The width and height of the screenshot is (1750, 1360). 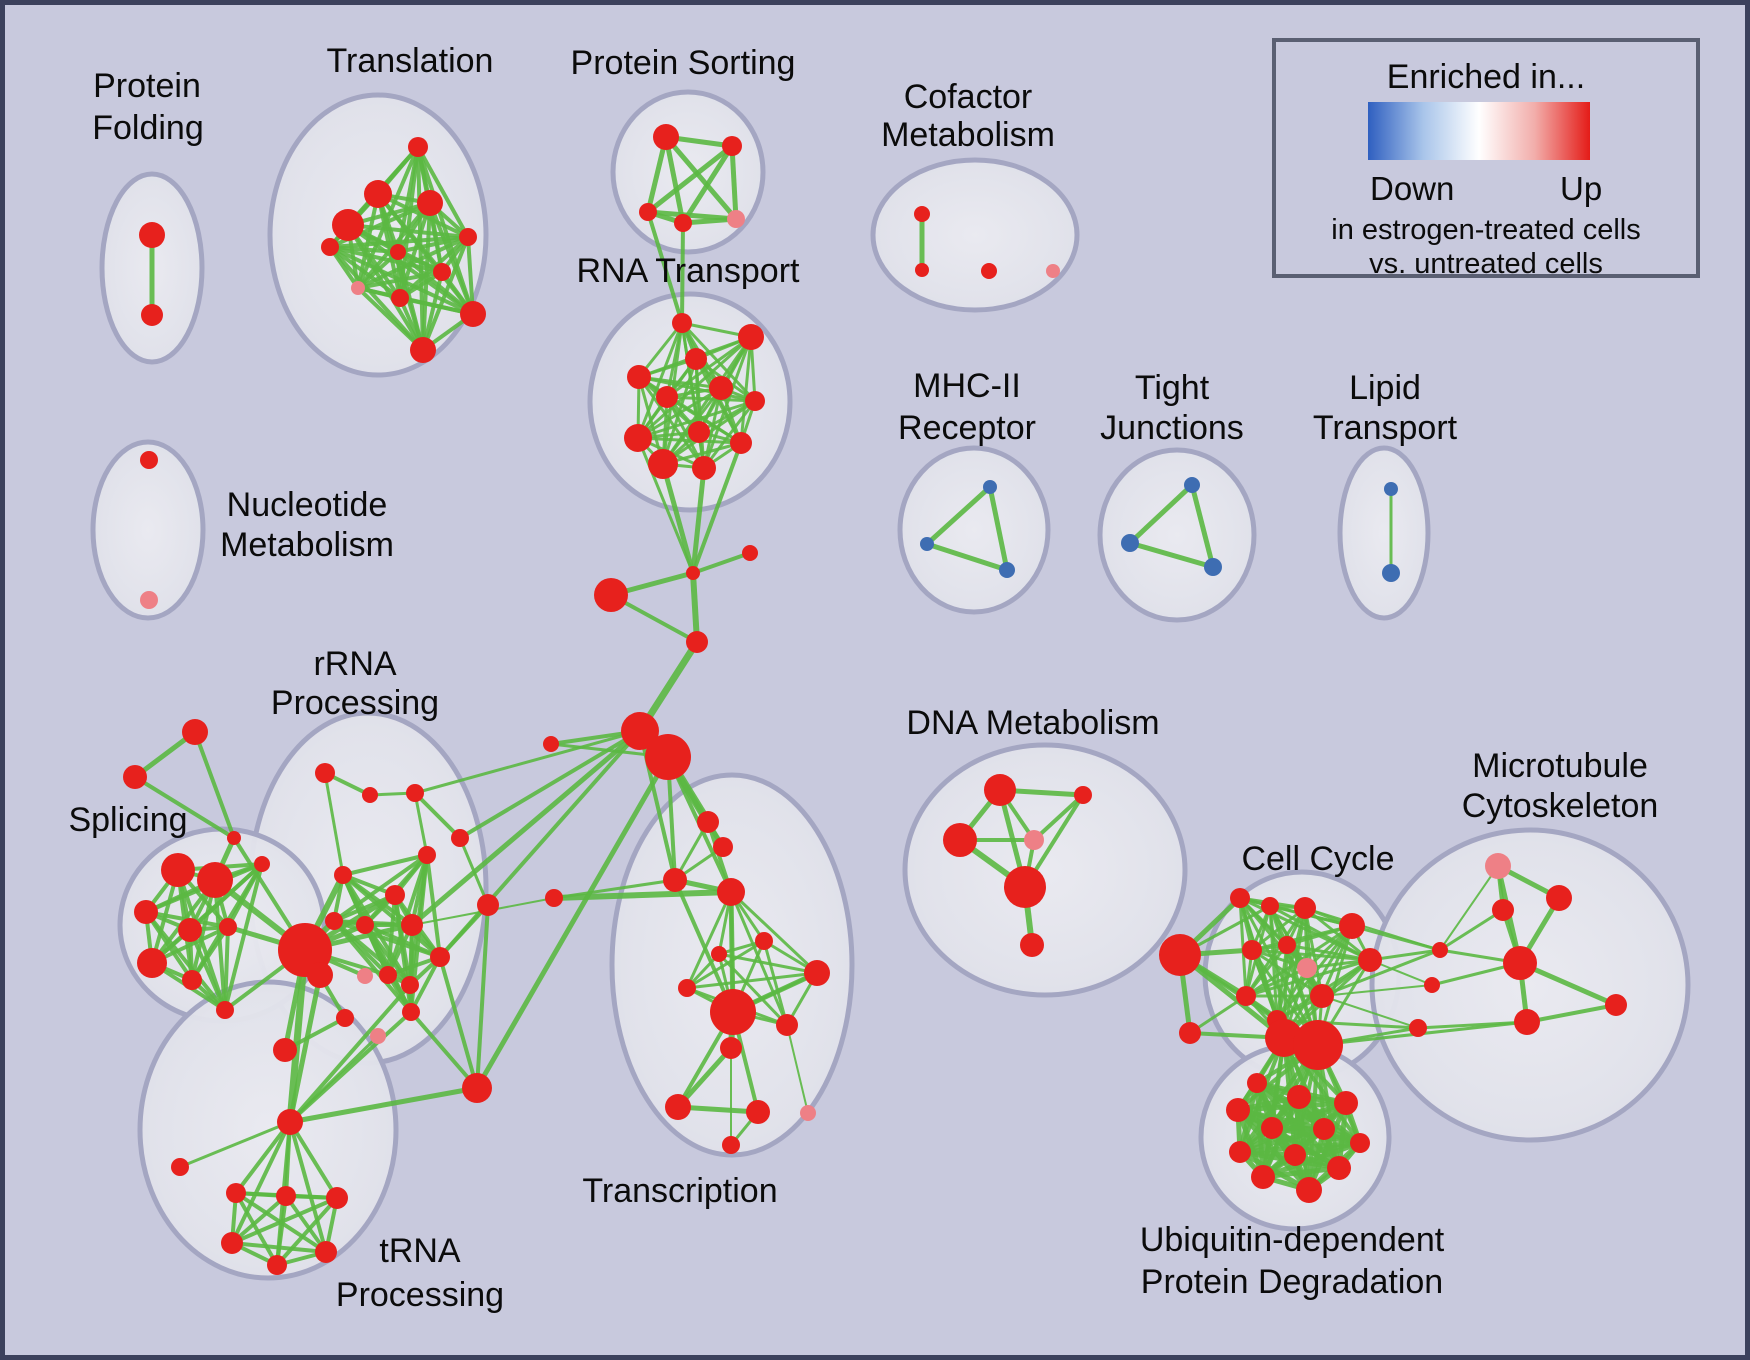 What do you see at coordinates (148, 530) in the screenshot?
I see `cluster-ellipse-nucleotide-metabolism` at bounding box center [148, 530].